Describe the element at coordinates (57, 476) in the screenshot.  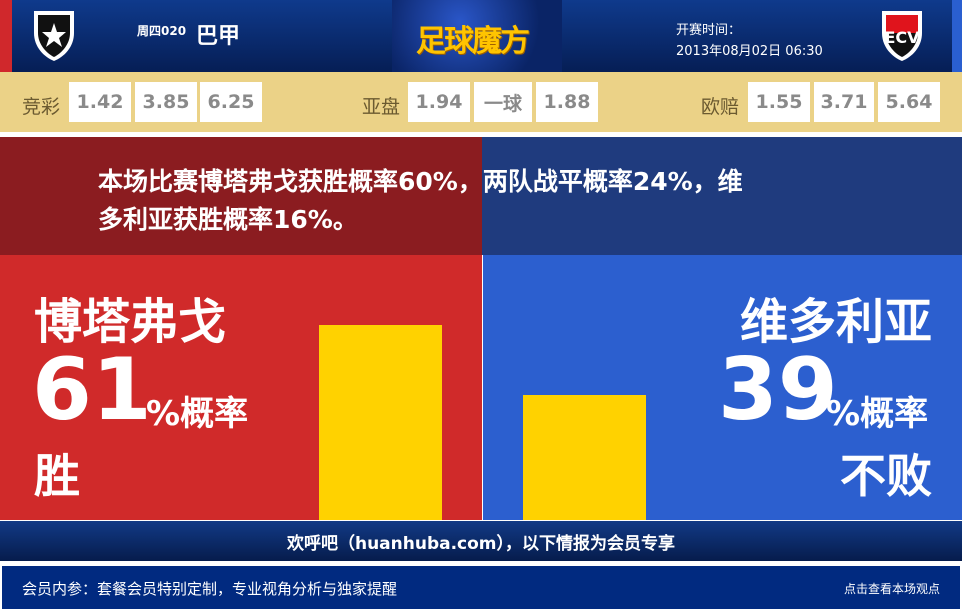
I see `home-outcome: 胜` at that location.